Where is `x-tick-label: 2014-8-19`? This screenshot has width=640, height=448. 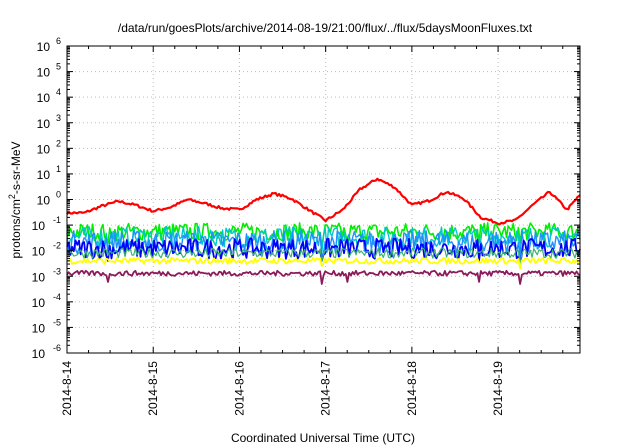 x-tick-label: 2014-8-19 is located at coordinates (498, 388).